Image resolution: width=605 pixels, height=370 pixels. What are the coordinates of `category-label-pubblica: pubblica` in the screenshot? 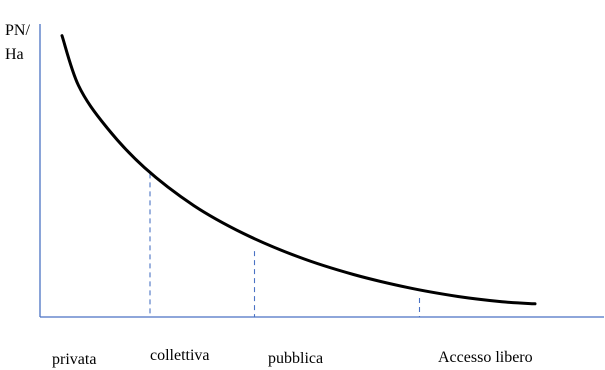 It's located at (295, 358).